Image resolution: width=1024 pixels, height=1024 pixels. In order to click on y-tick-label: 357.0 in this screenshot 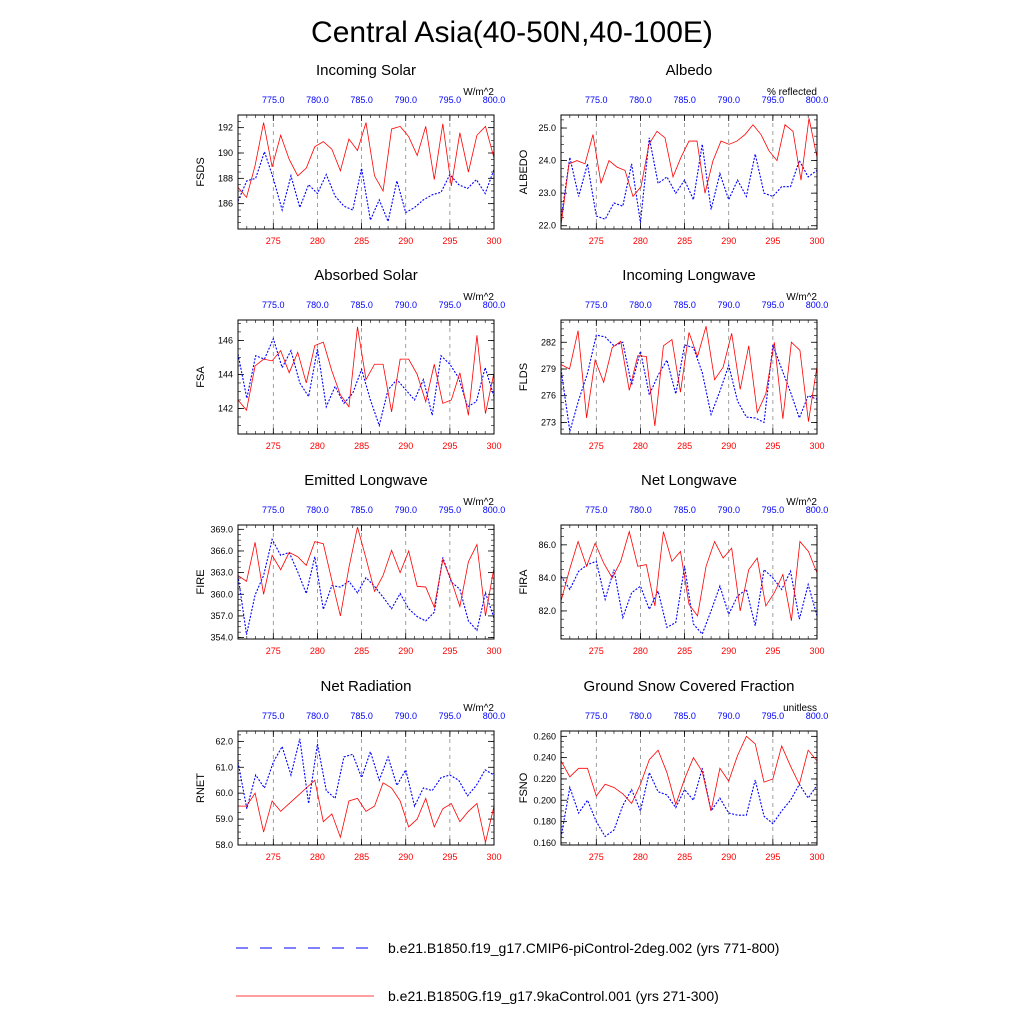, I will do `click(221, 616)`.